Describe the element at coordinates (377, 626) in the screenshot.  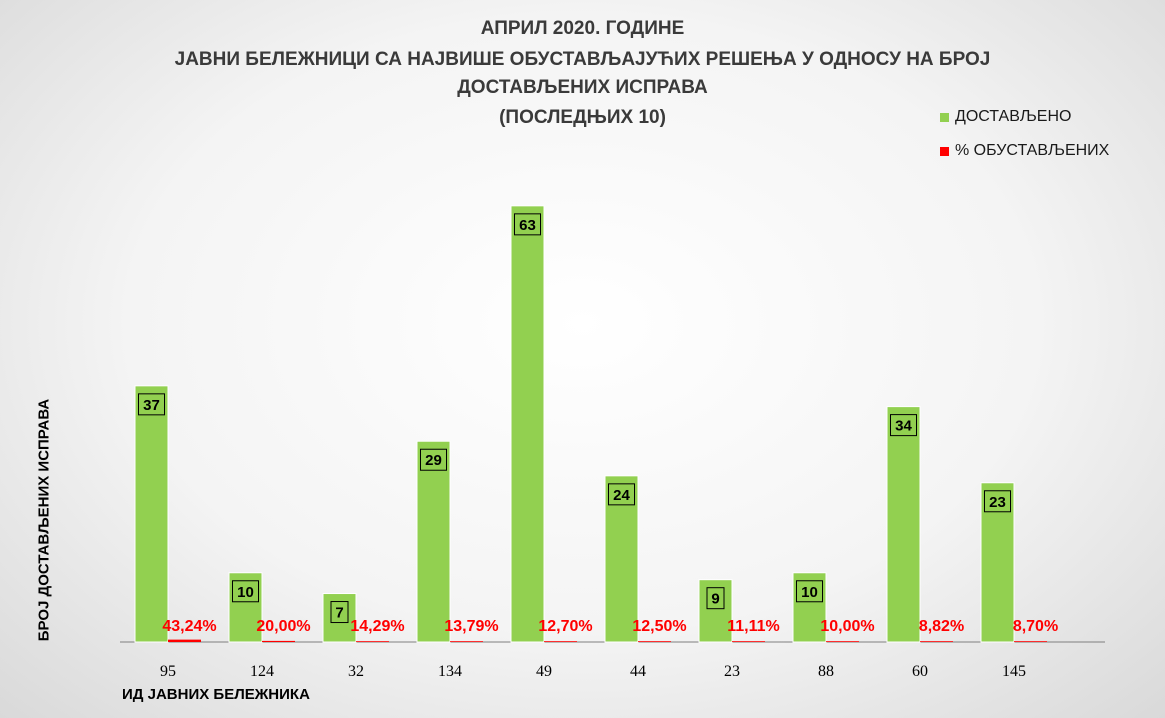
I see `data-label-suspended-32: 14,29%` at that location.